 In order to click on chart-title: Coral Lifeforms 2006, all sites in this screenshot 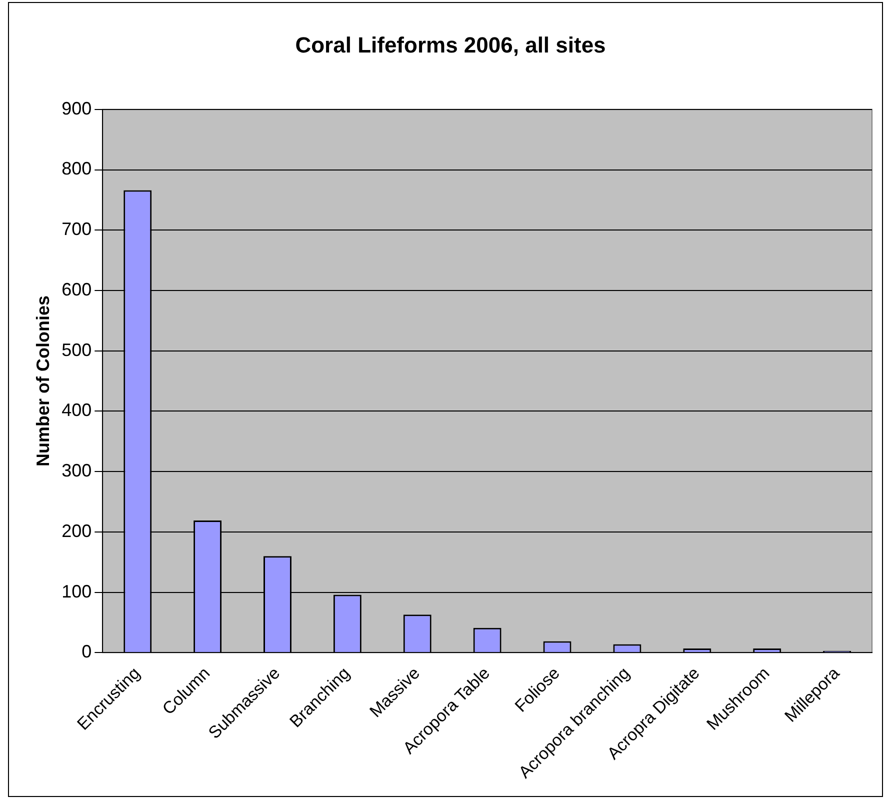, I will do `click(450, 45)`.